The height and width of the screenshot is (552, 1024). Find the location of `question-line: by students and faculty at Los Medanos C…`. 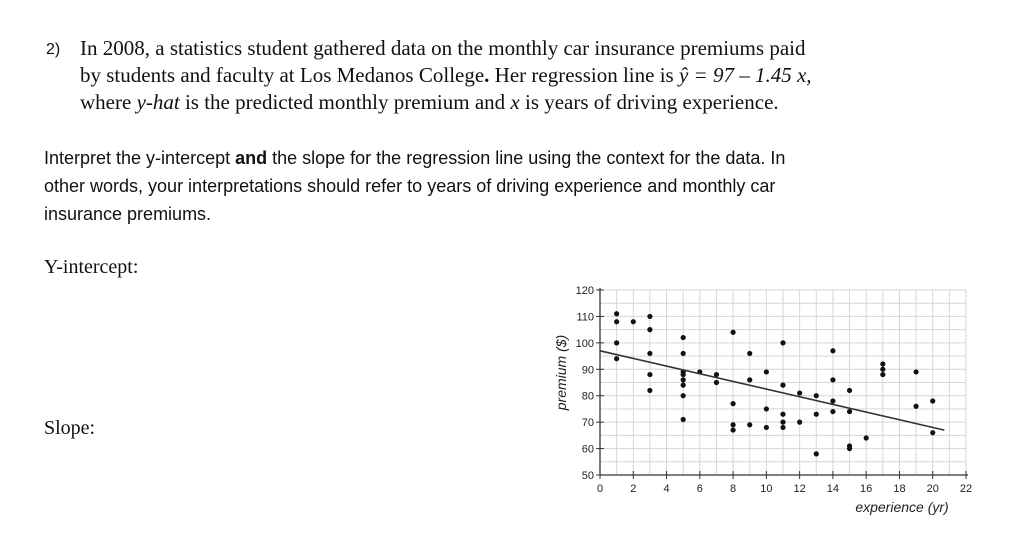

question-line: by students and faculty at Los Medanos C… is located at coordinates (446, 75).